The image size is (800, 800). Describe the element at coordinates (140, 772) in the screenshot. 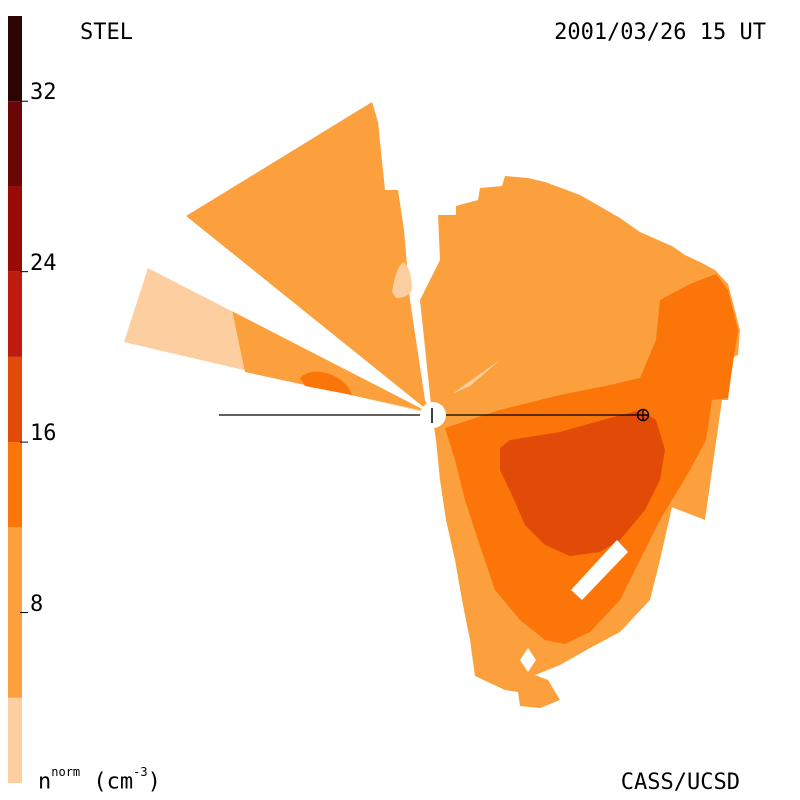

I see `unit-exponent: -3` at that location.